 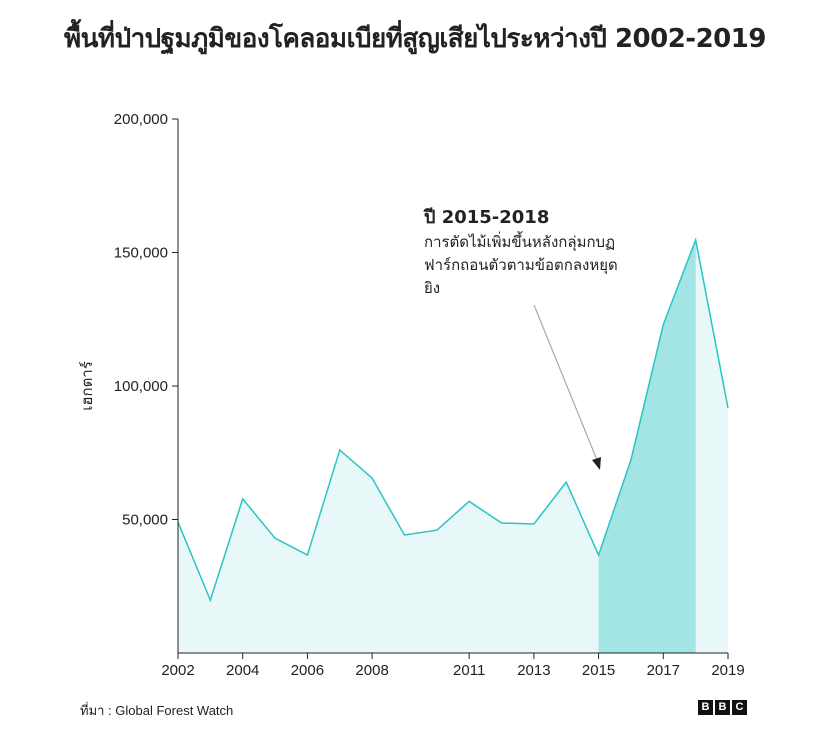 I want to click on y-tick-label: 150,000, so click(x=141, y=253).